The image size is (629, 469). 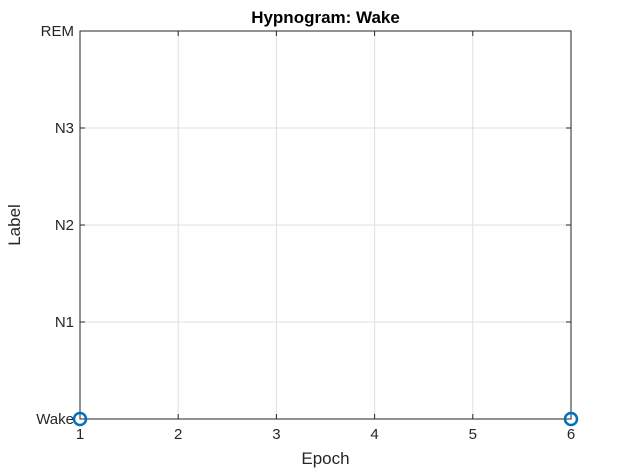 What do you see at coordinates (64, 128) in the screenshot?
I see `y-tick-label: N3` at bounding box center [64, 128].